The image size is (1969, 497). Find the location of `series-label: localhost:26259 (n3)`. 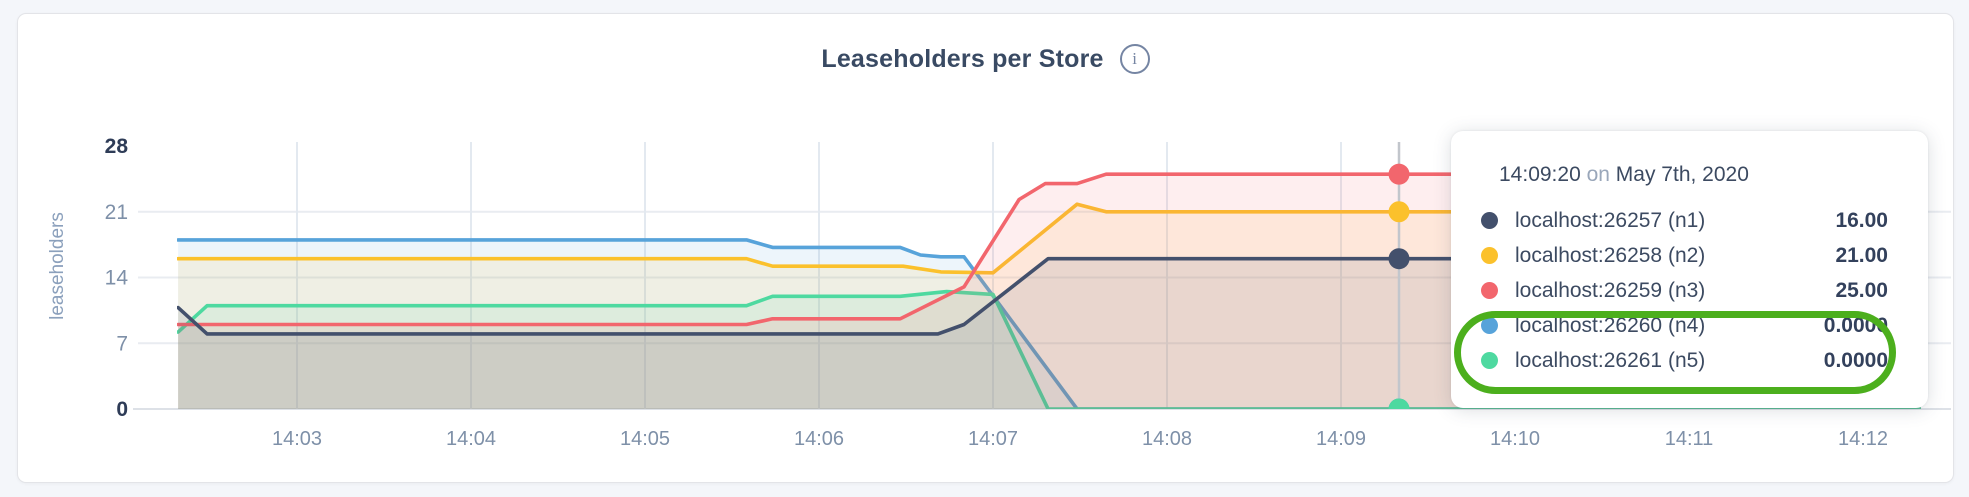

series-label: localhost:26259 (n3) is located at coordinates (1610, 290).